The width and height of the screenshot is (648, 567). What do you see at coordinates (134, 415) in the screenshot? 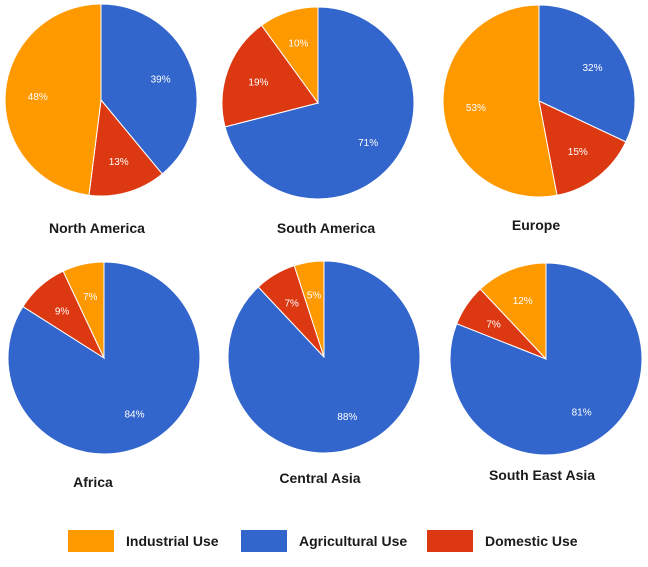
I see `slice-label: 84%` at bounding box center [134, 415].